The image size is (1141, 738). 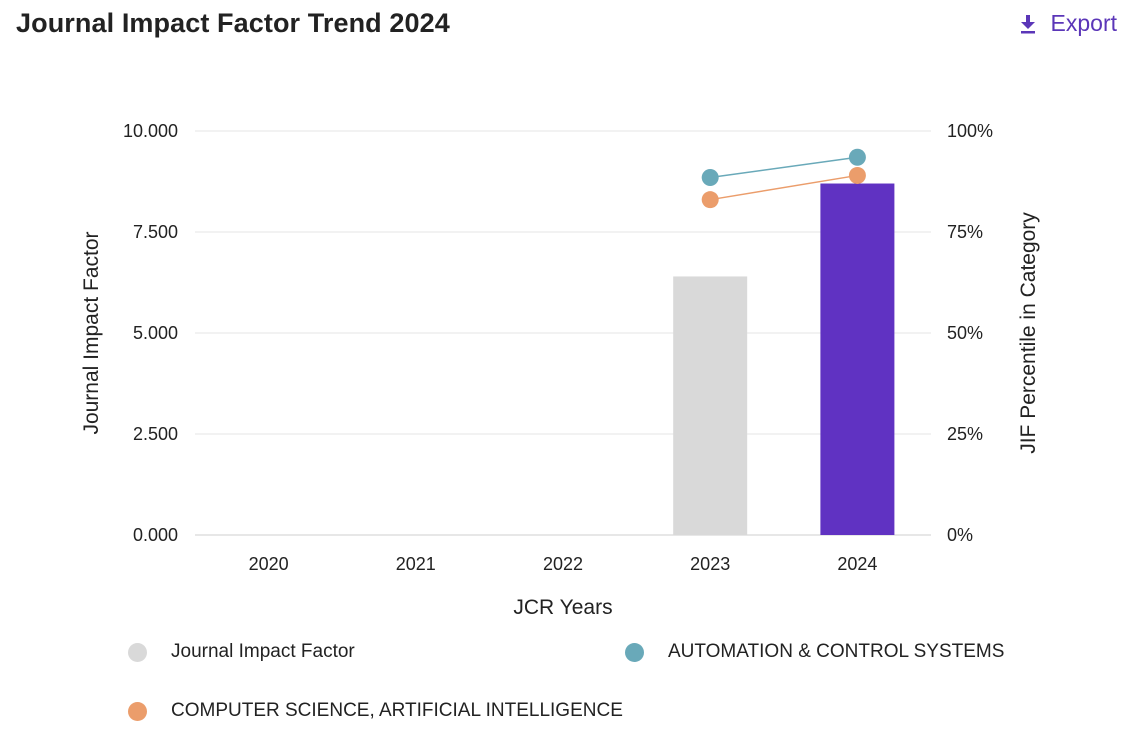 I want to click on y2-tick-label: 0%, so click(x=960, y=535).